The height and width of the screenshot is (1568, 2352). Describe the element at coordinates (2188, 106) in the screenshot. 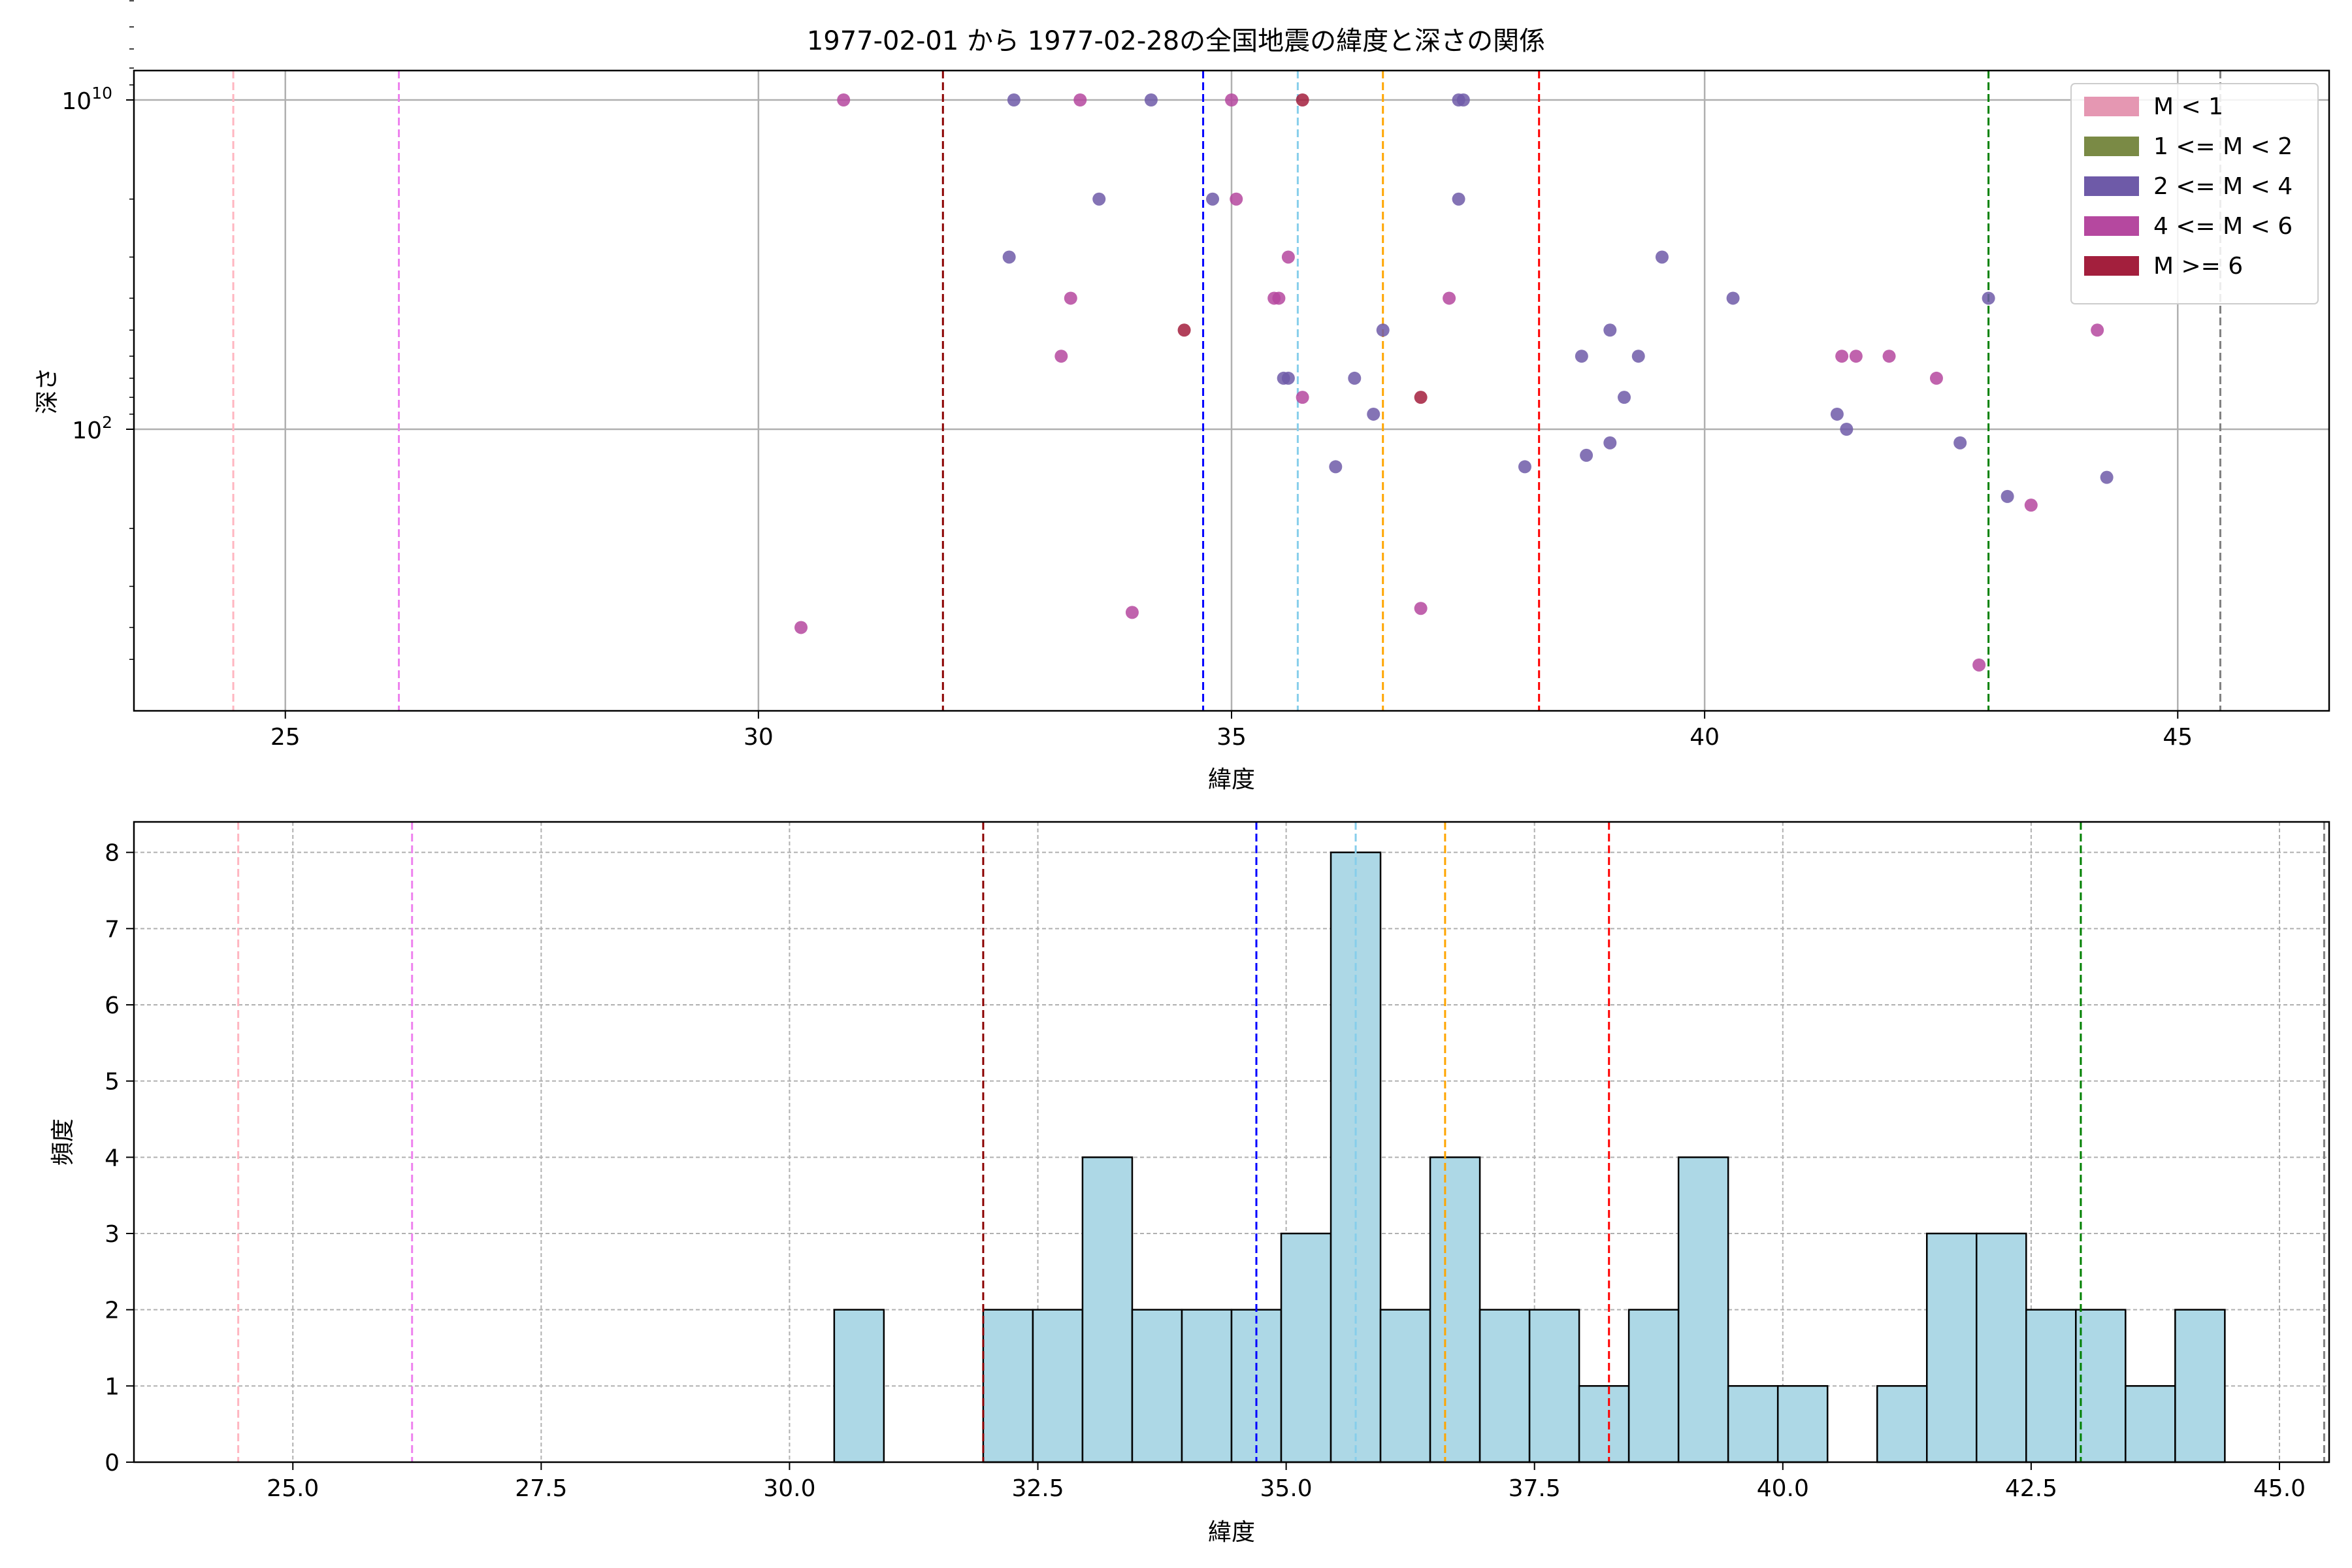

I see `legend-label: M < 1` at that location.